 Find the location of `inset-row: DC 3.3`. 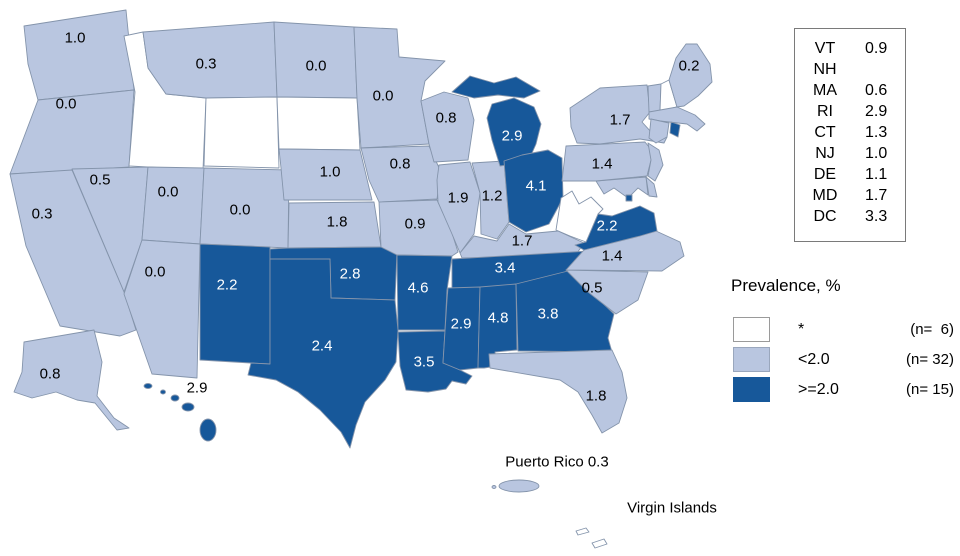

inset-row: DC 3.3 is located at coordinates (850, 216).